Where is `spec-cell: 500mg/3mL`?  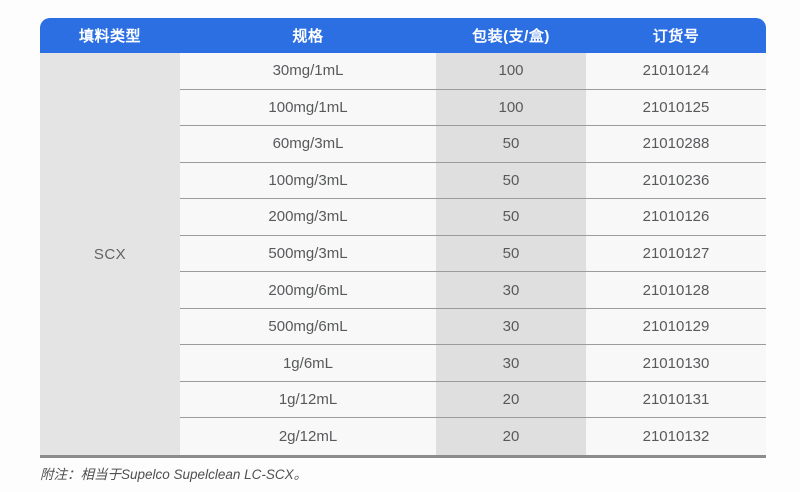
spec-cell: 500mg/3mL is located at coordinates (308, 254).